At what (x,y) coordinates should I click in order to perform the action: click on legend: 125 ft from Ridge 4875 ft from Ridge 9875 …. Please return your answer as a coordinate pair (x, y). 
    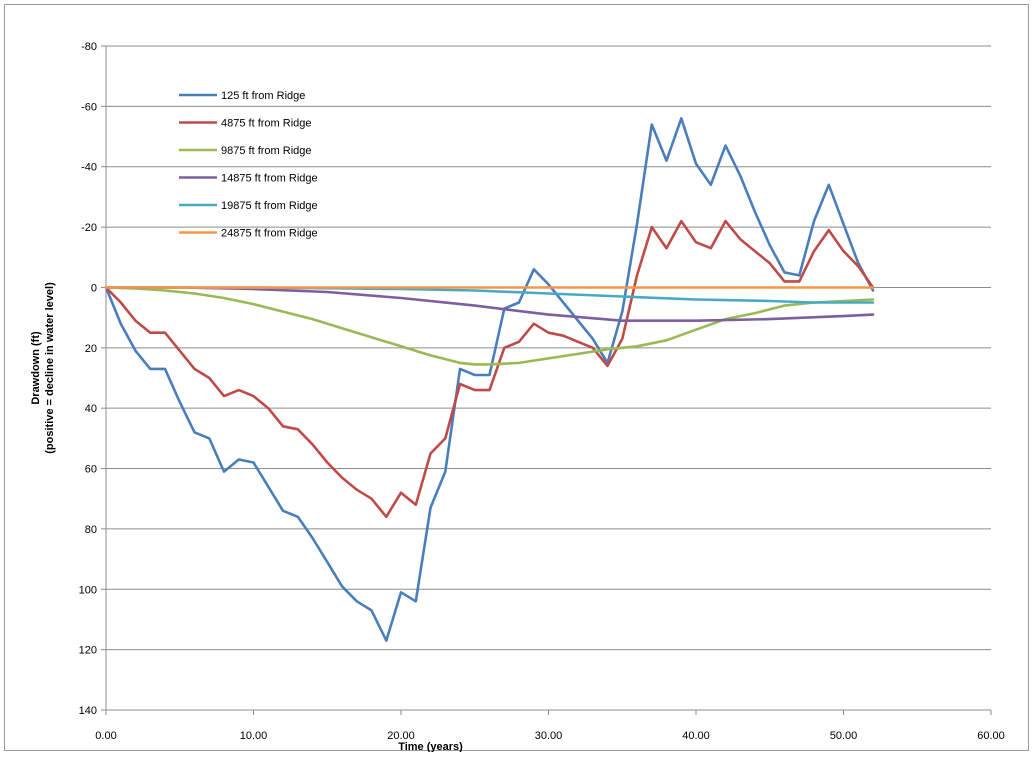
    Looking at the image, I should click on (248, 165).